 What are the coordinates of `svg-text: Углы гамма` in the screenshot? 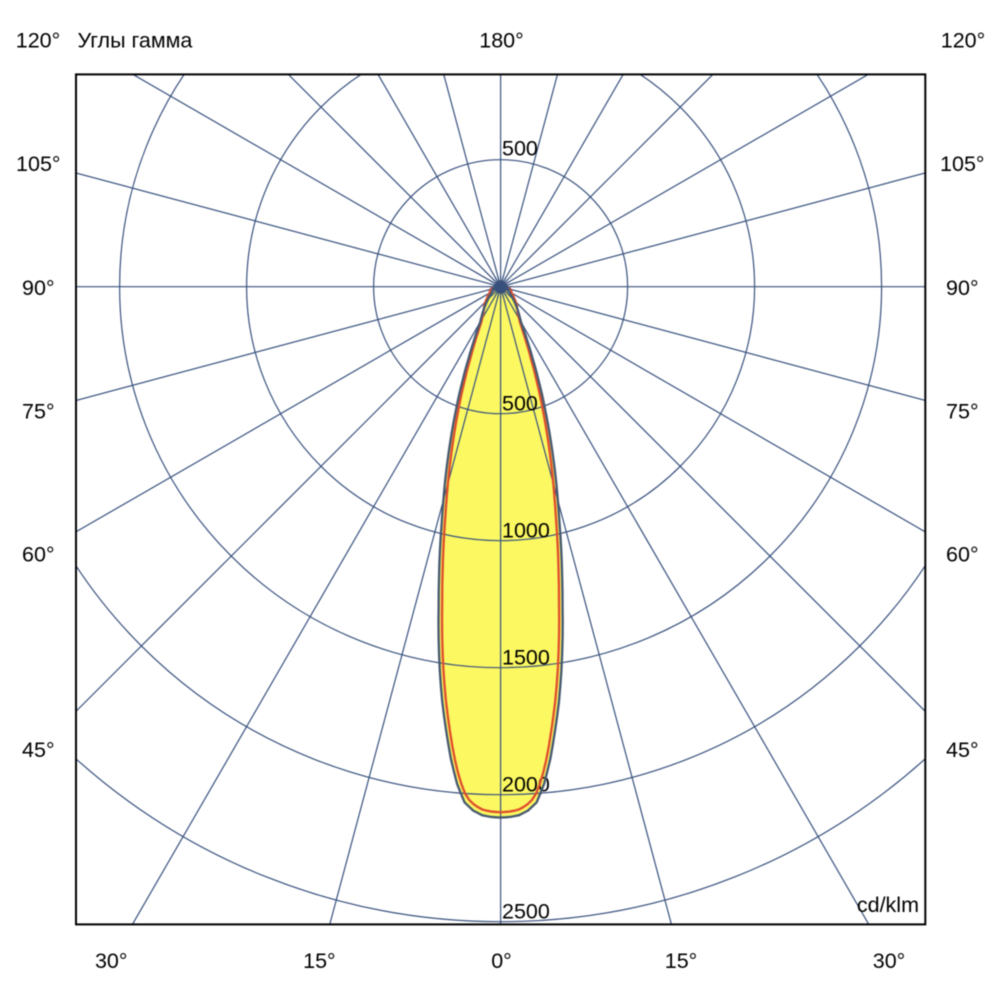 It's located at (135, 41).